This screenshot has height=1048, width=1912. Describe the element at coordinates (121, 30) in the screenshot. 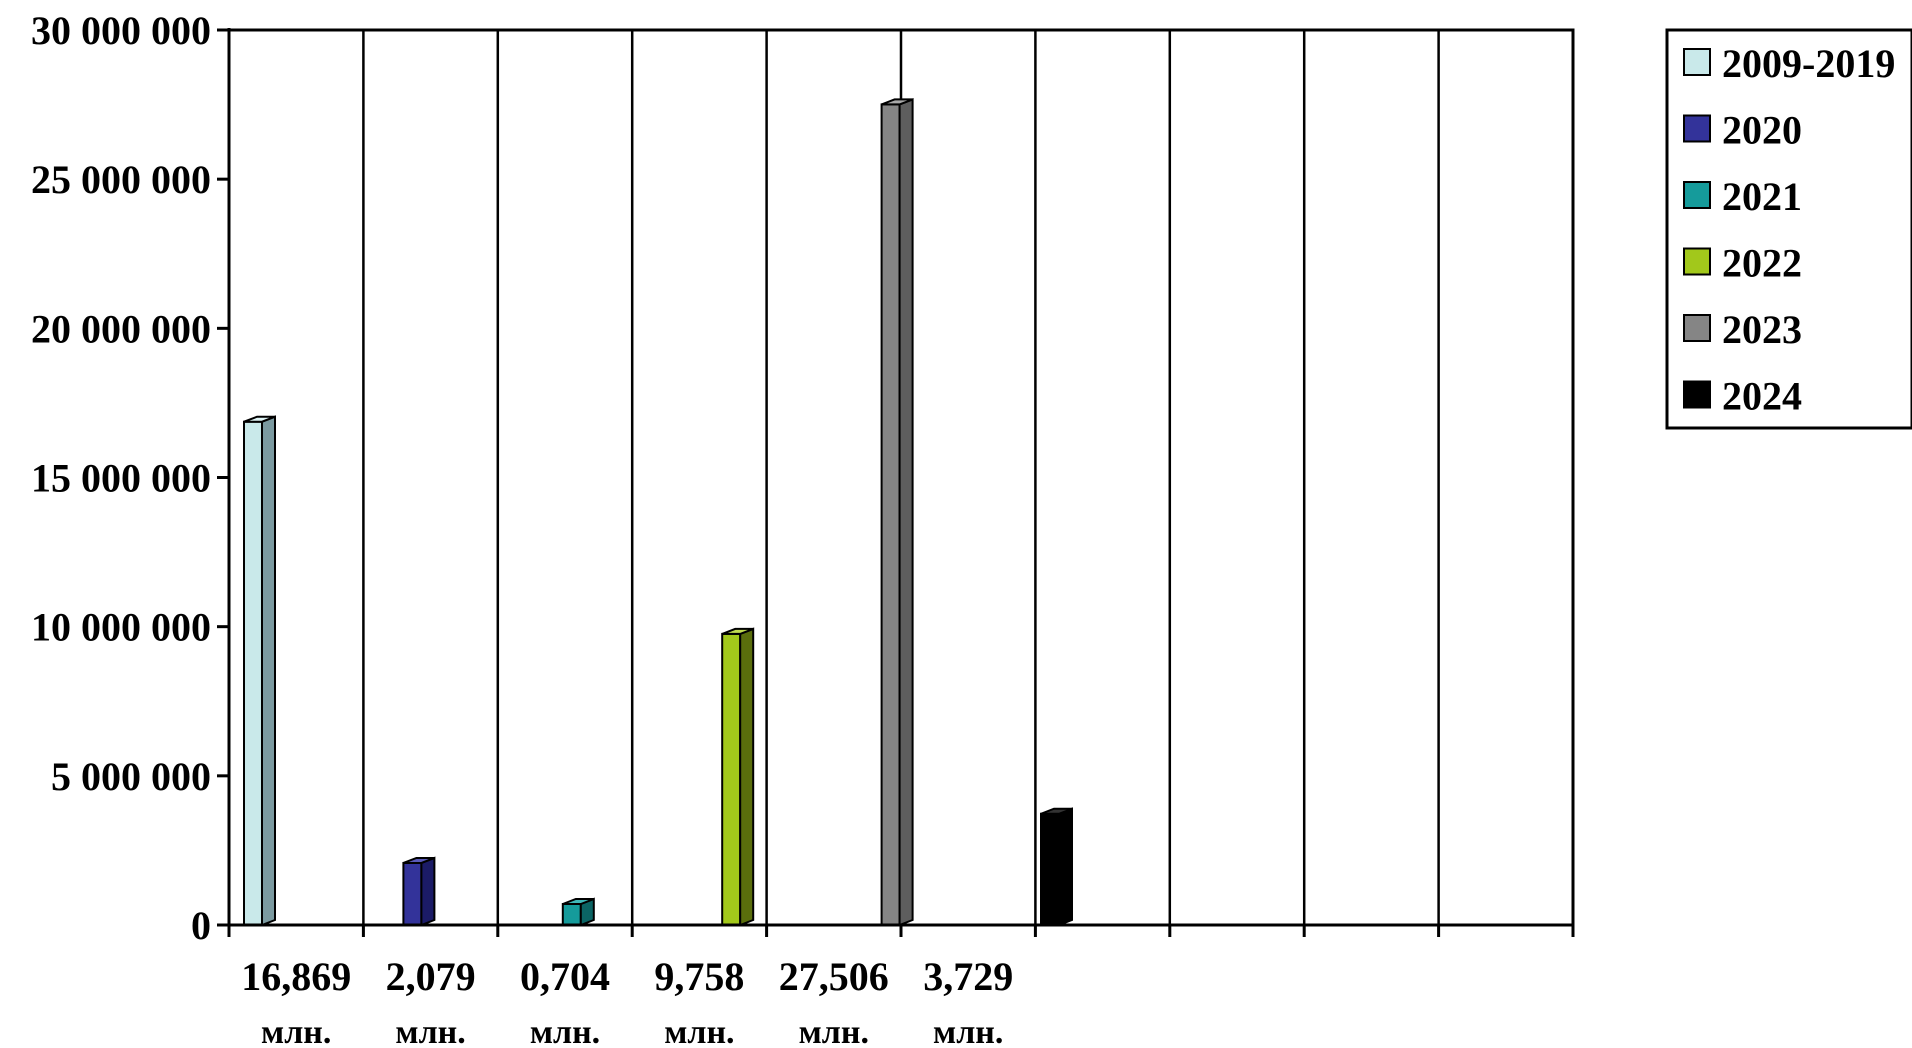

I see `y-tick-label: 30 000 000` at that location.